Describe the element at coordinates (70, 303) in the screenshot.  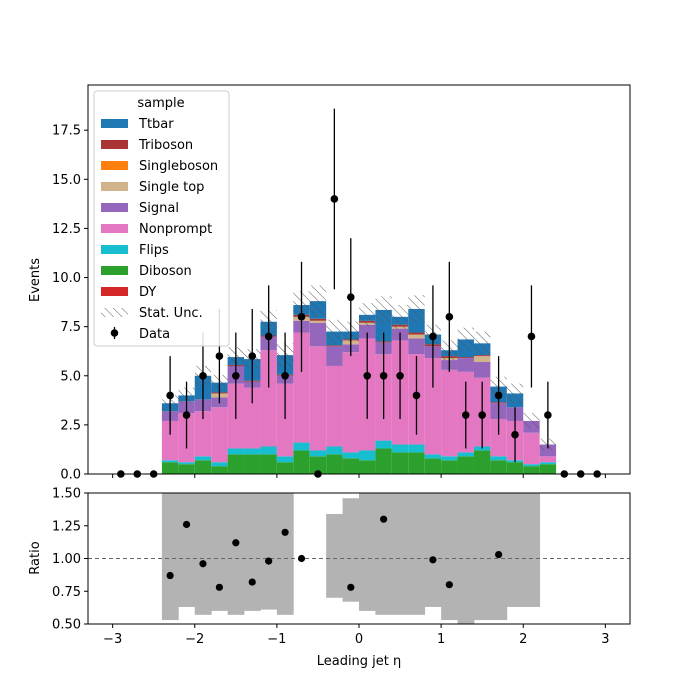
I see `main-y-ticks: 0.0 2.5 5.0 7.5 10.0 12.5 15.0 17.5` at that location.